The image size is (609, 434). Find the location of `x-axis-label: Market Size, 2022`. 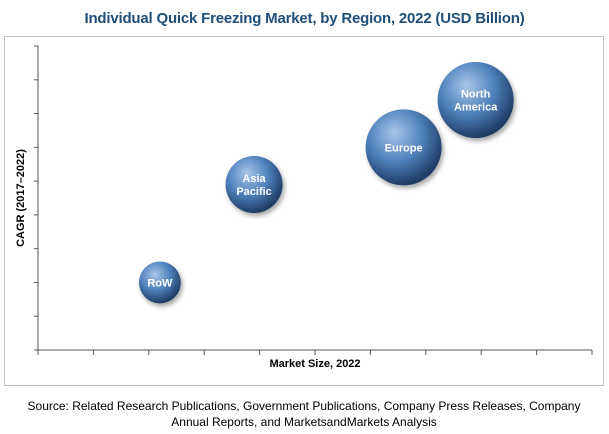

x-axis-label: Market Size, 2022 is located at coordinates (314, 364).